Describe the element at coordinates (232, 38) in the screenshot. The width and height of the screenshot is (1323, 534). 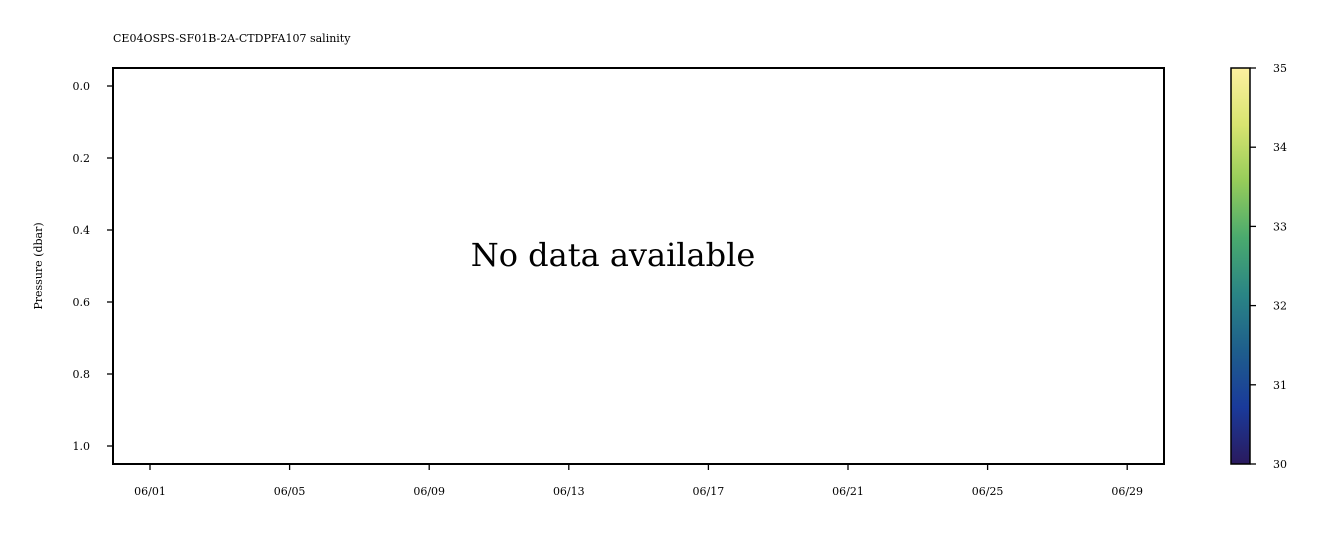
I see `chart-title: CE04OSPS-SF01B-2A-CTDPFA107 salinity` at that location.